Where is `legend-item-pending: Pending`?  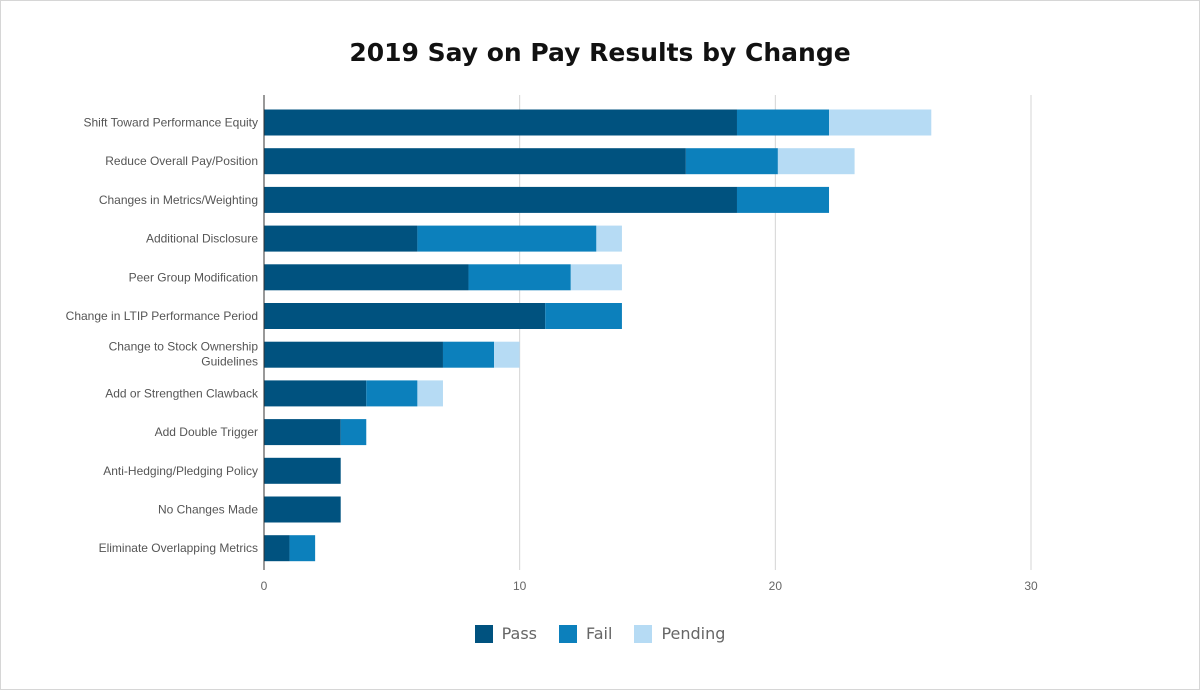 legend-item-pending: Pending is located at coordinates (679, 633).